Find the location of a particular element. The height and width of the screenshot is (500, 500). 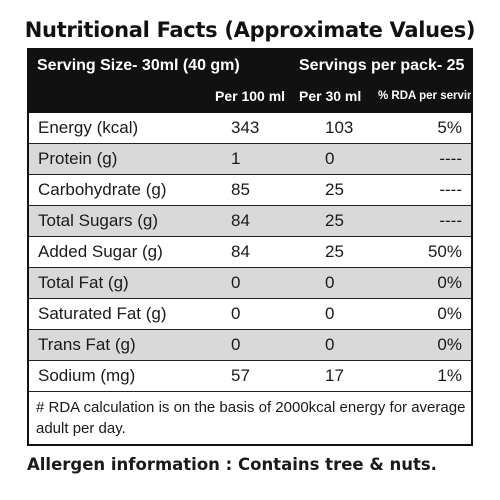

column-header-rda: % RDA per serving is located at coordinates (425, 96).